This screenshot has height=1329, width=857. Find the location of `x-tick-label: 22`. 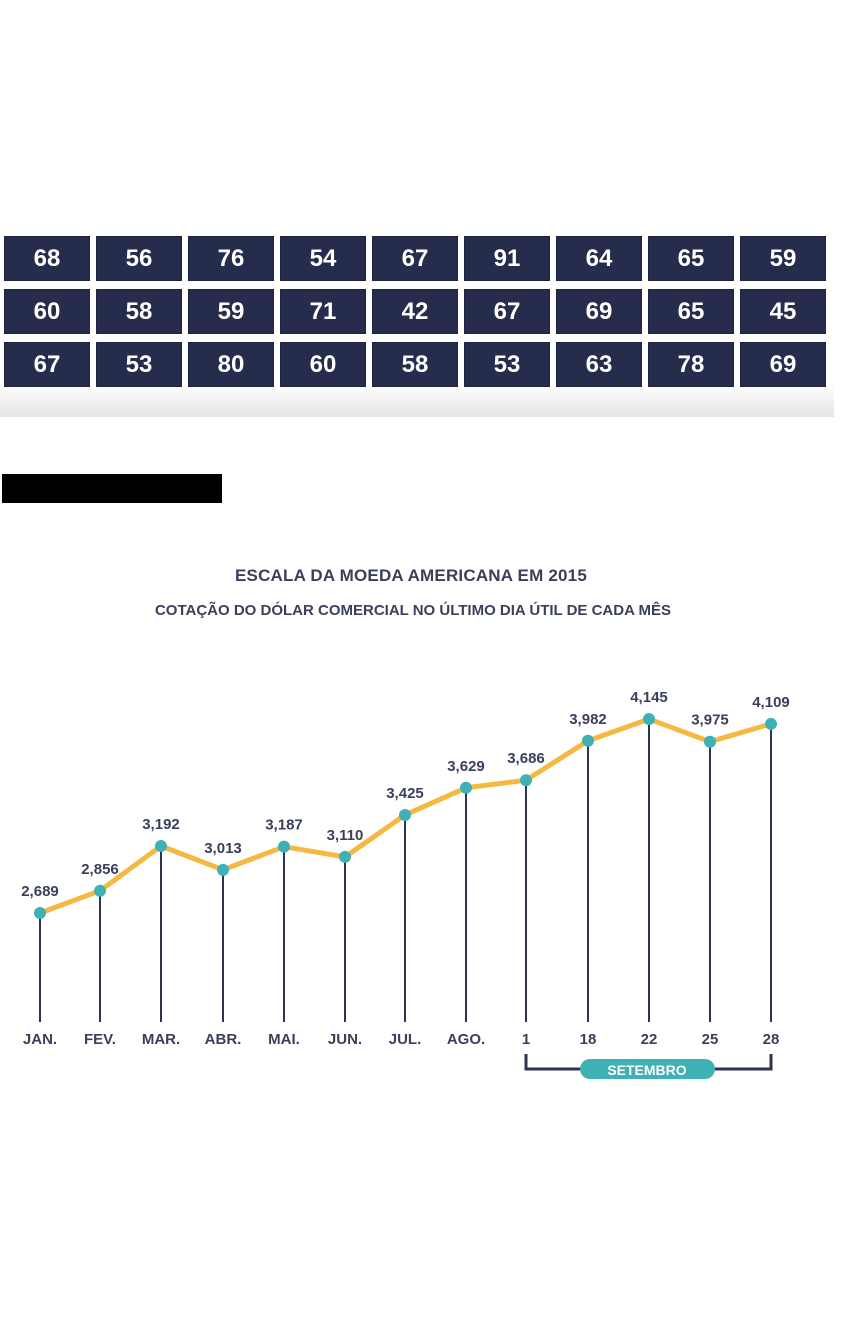

x-tick-label: 22 is located at coordinates (649, 1039).